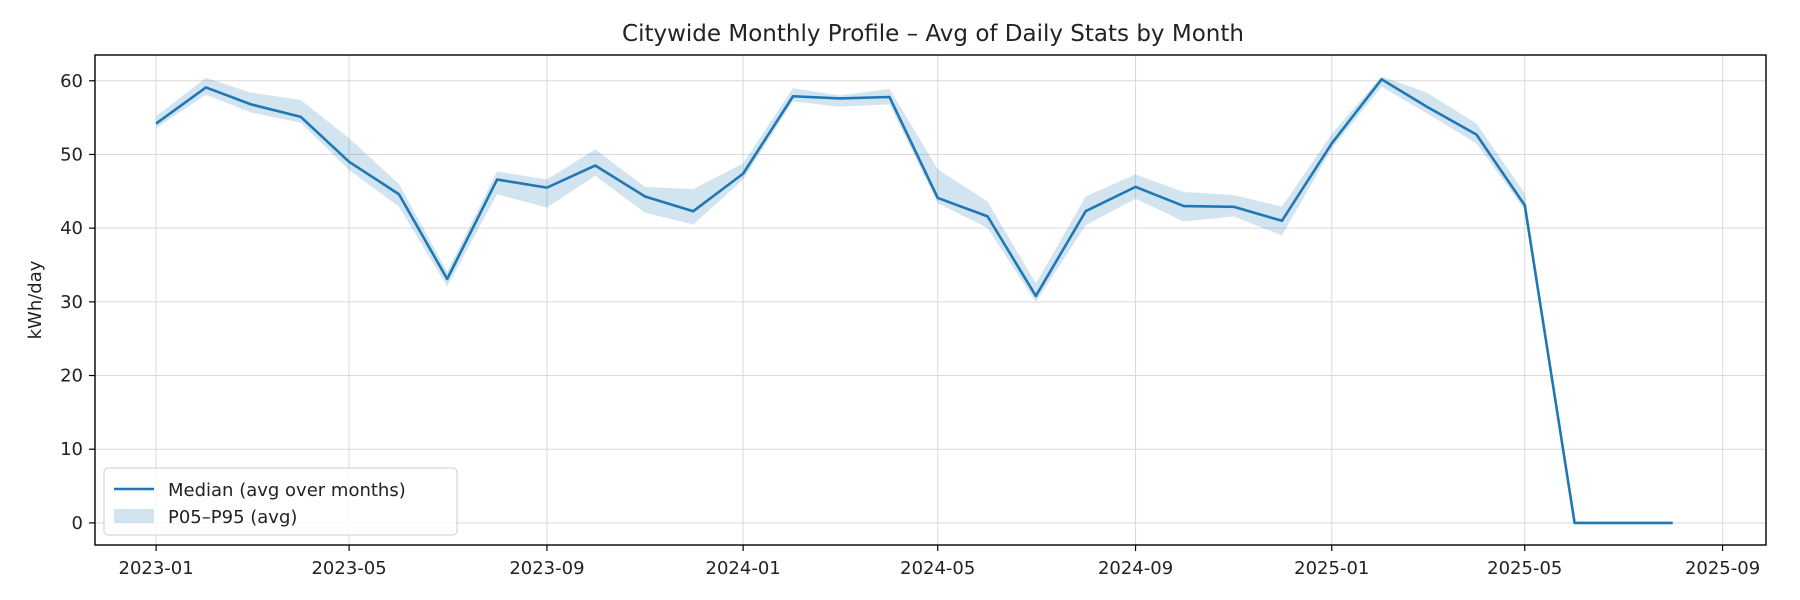 The image size is (1800, 600). What do you see at coordinates (71, 302) in the screenshot?
I see `y-tick-label: 30` at bounding box center [71, 302].